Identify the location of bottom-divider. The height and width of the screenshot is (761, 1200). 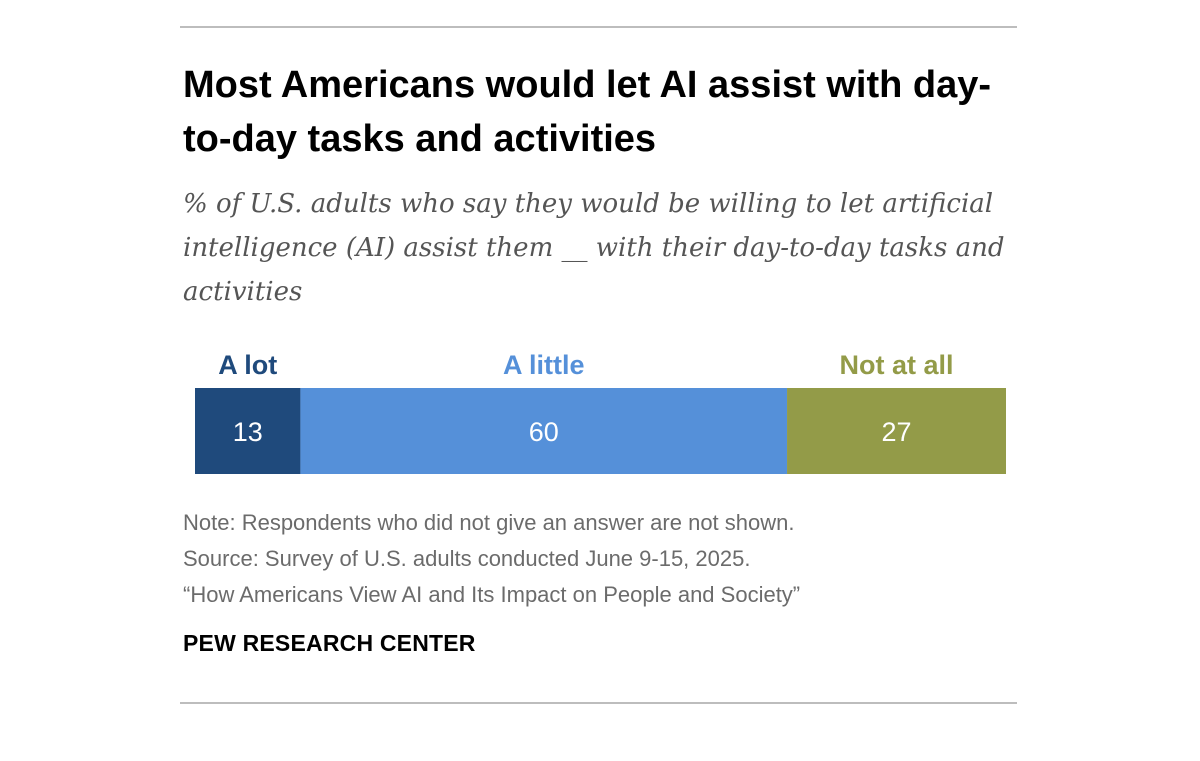
(598, 703).